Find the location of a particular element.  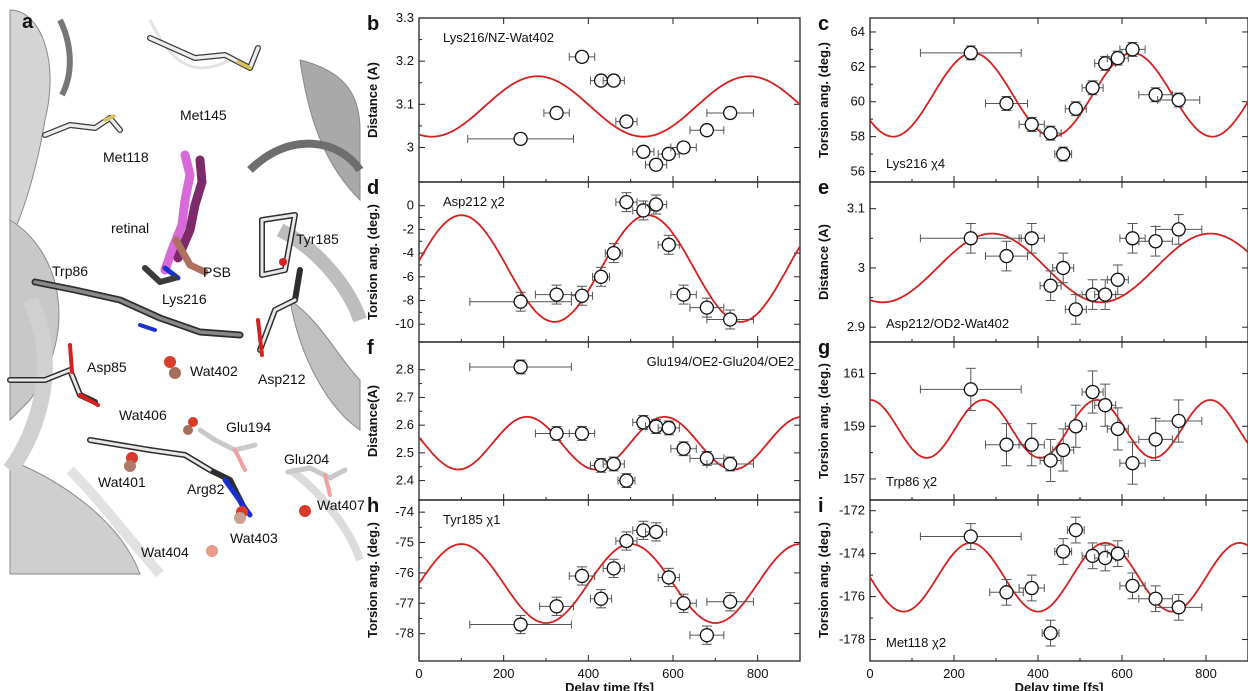

panel-letter-b: b is located at coordinates (373, 24).